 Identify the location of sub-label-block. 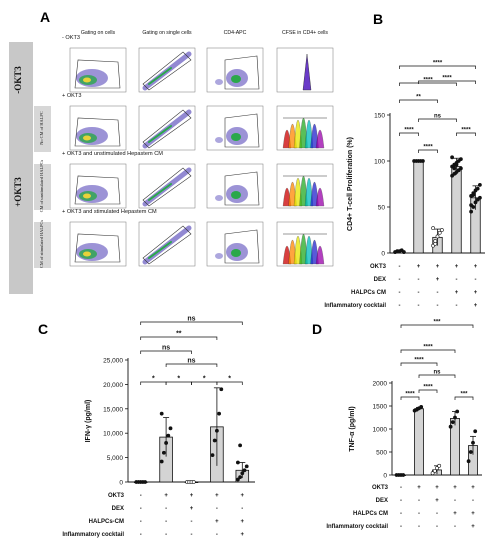
(42, 245).